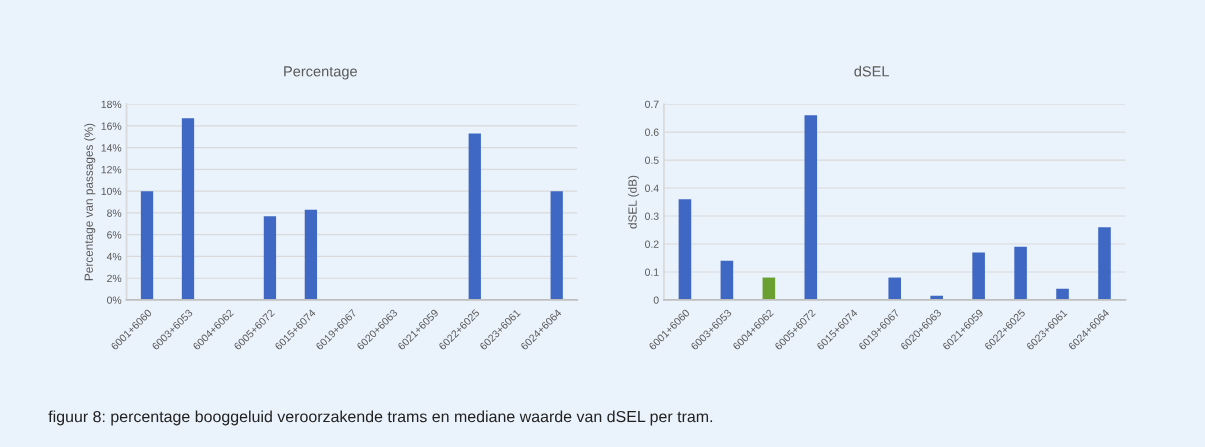 The image size is (1205, 447). I want to click on y-tick-label: 0.3, so click(652, 216).